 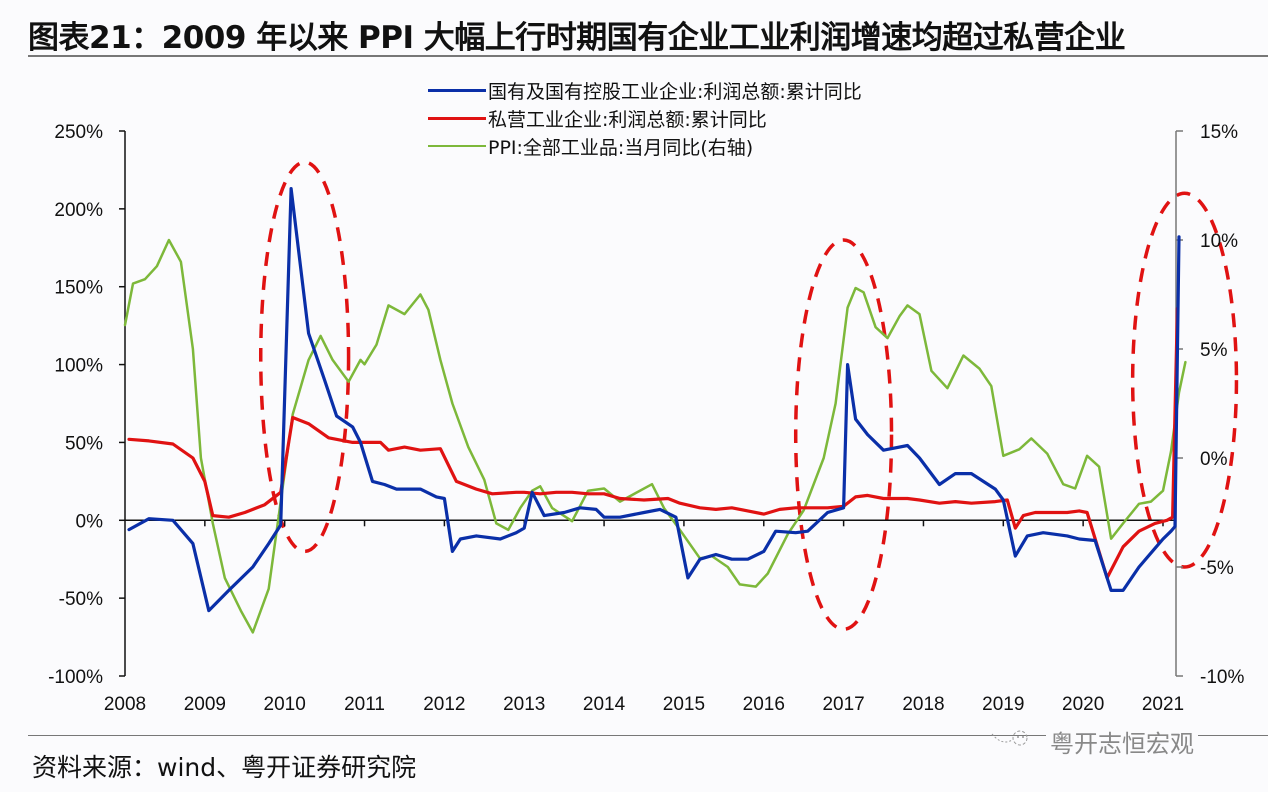 What do you see at coordinates (604, 704) in the screenshot?
I see `x-tick-label: 2014` at bounding box center [604, 704].